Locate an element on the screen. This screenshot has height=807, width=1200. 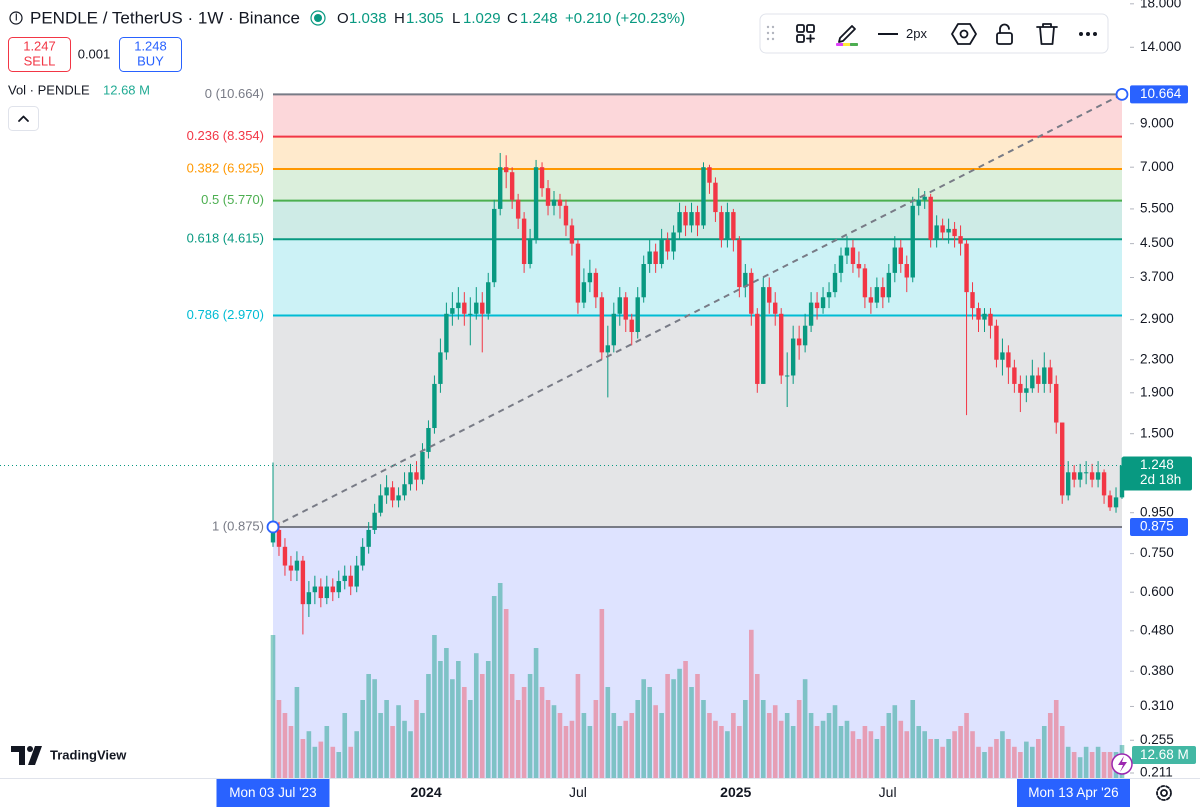
ohlc-key: L is located at coordinates (456, 18).